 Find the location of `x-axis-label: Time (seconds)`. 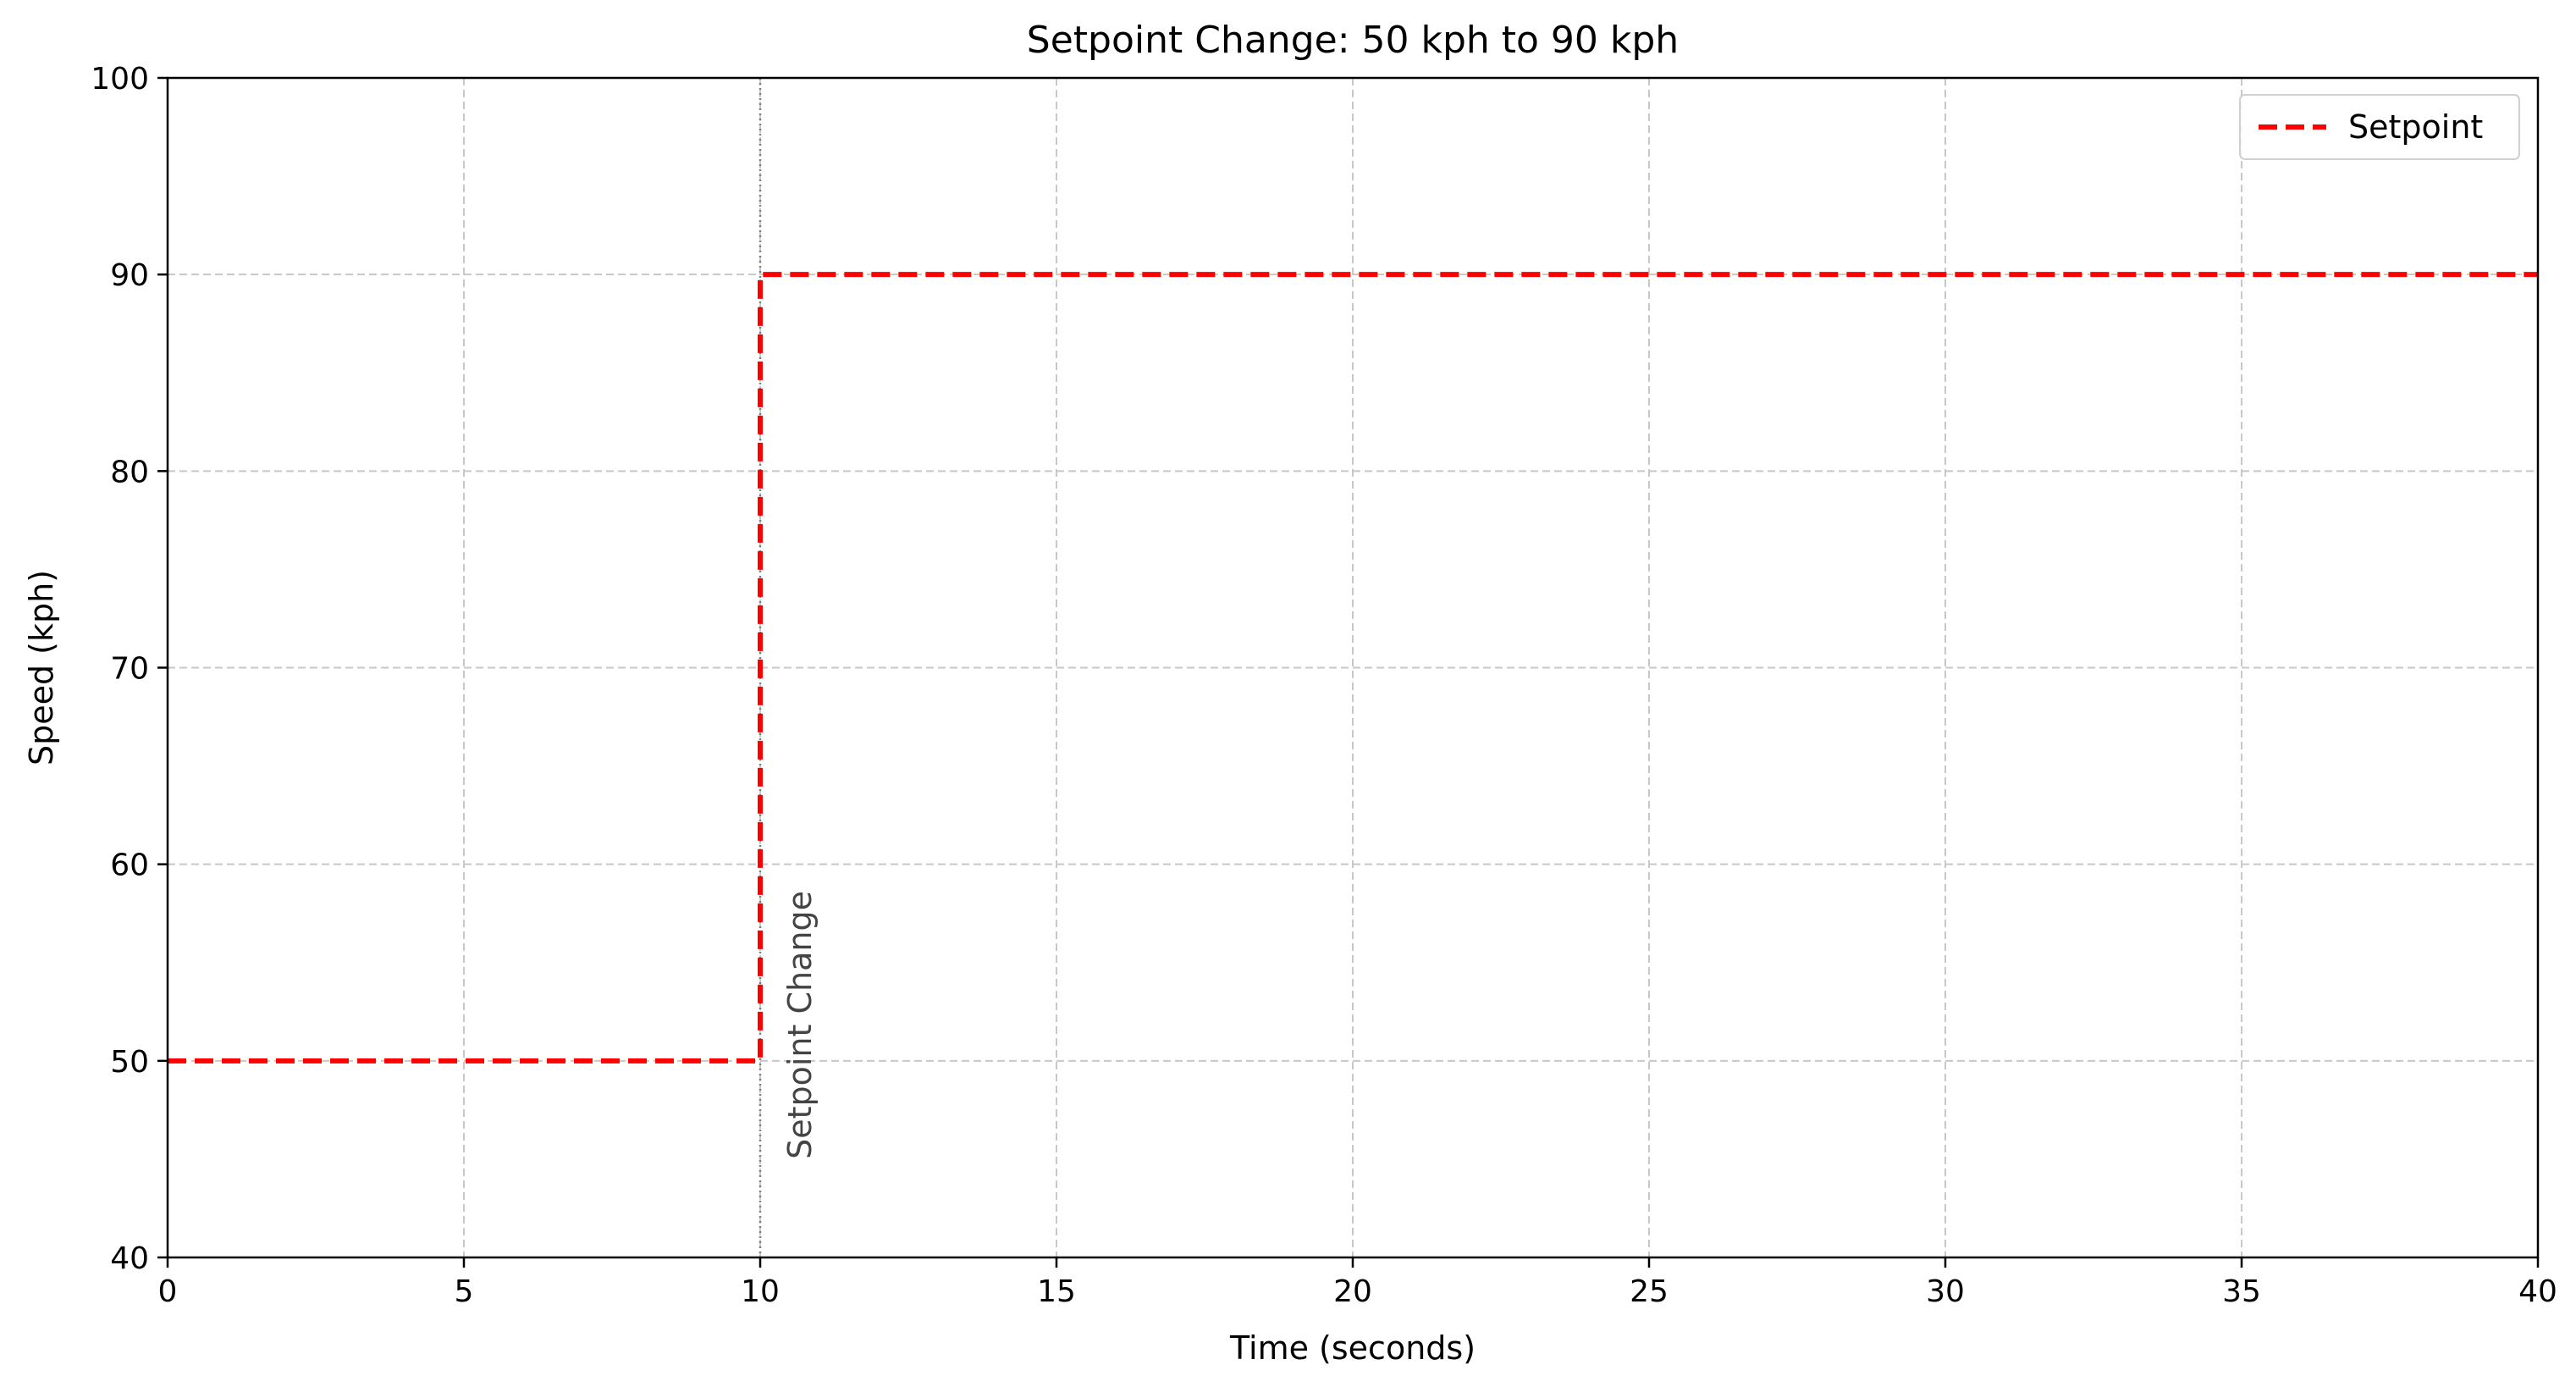

x-axis-label: Time (seconds) is located at coordinates (1352, 1348).